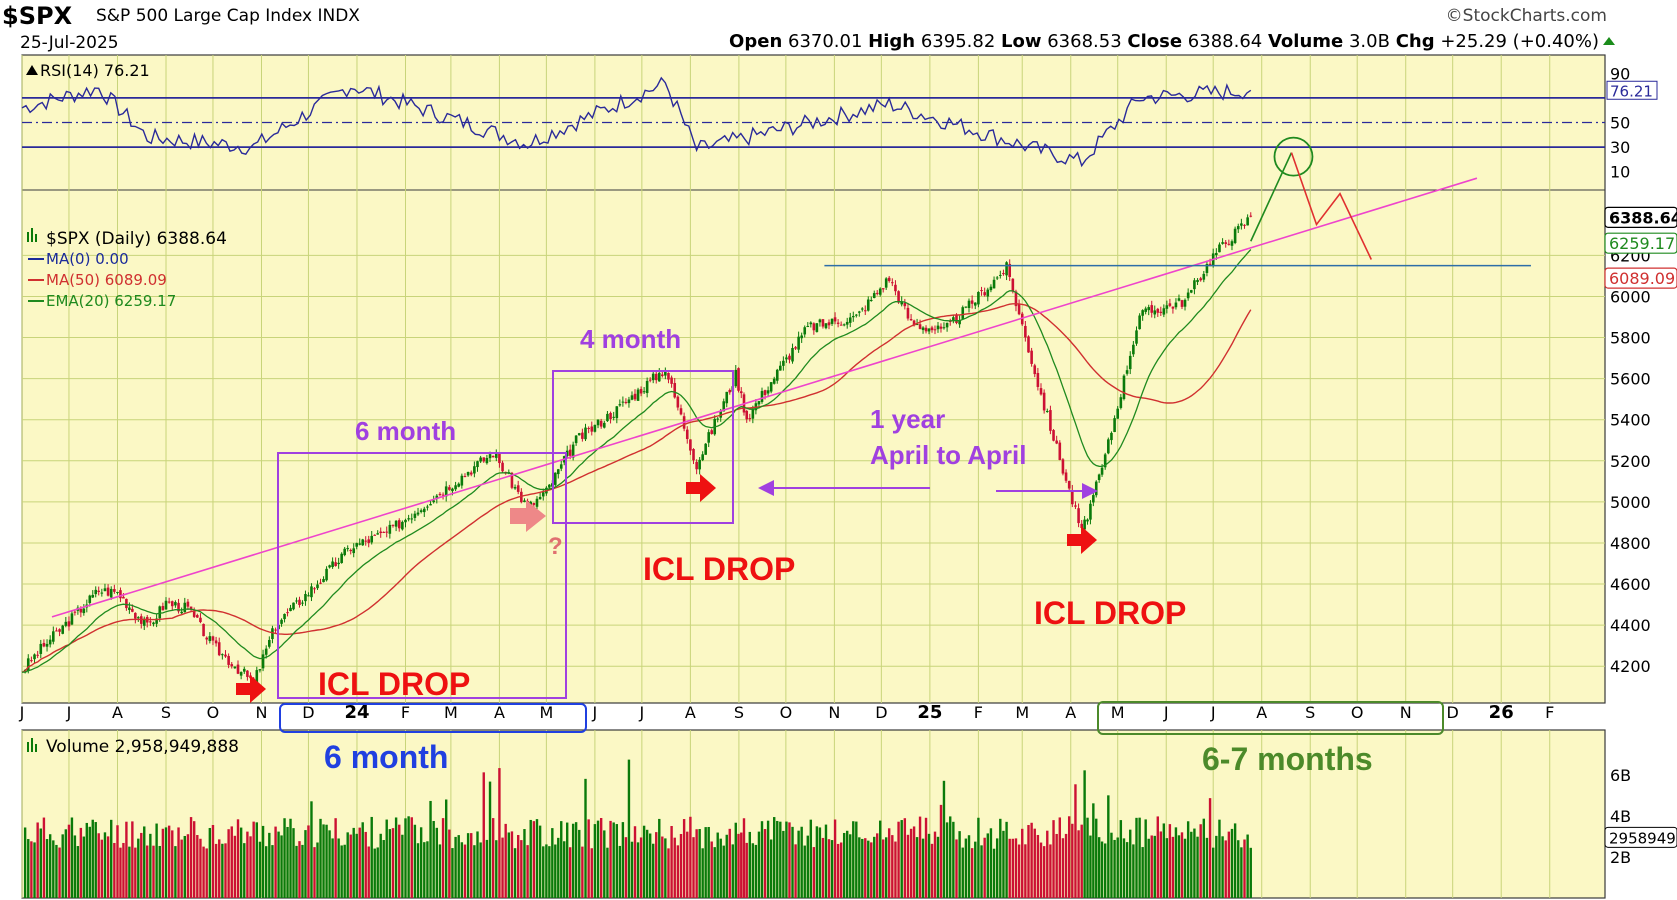 The height and width of the screenshot is (900, 1677). What do you see at coordinates (1526, 16) in the screenshot?
I see `brand-watermark: ©StockCharts.com` at bounding box center [1526, 16].